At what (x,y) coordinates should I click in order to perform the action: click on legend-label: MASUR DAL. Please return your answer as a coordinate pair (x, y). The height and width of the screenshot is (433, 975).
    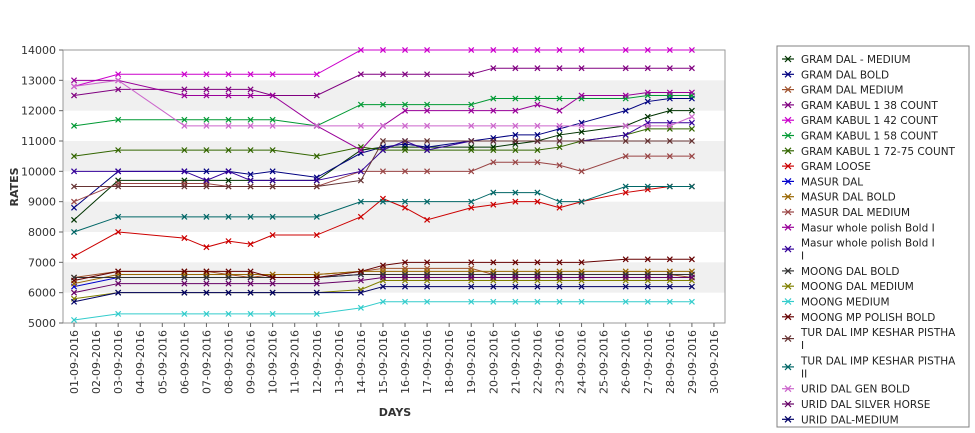
    Looking at the image, I should click on (832, 182).